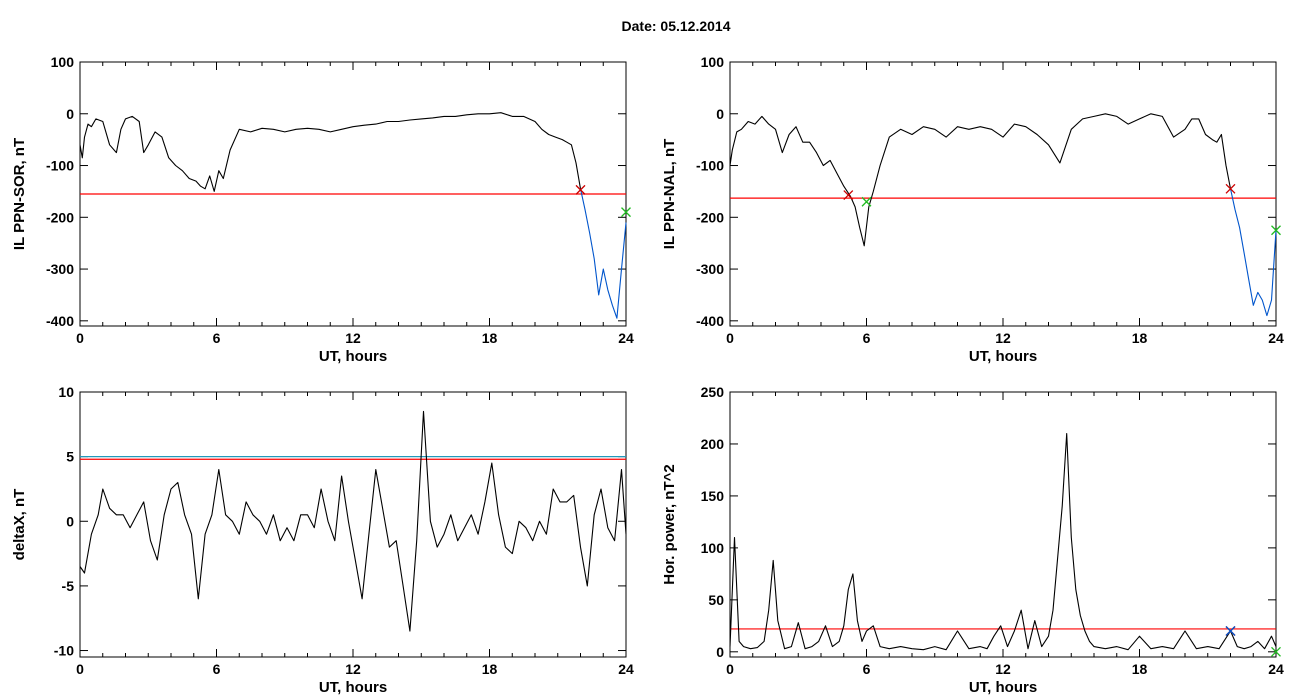  Describe the element at coordinates (716, 600) in the screenshot. I see `y-tick-label: 50` at that location.